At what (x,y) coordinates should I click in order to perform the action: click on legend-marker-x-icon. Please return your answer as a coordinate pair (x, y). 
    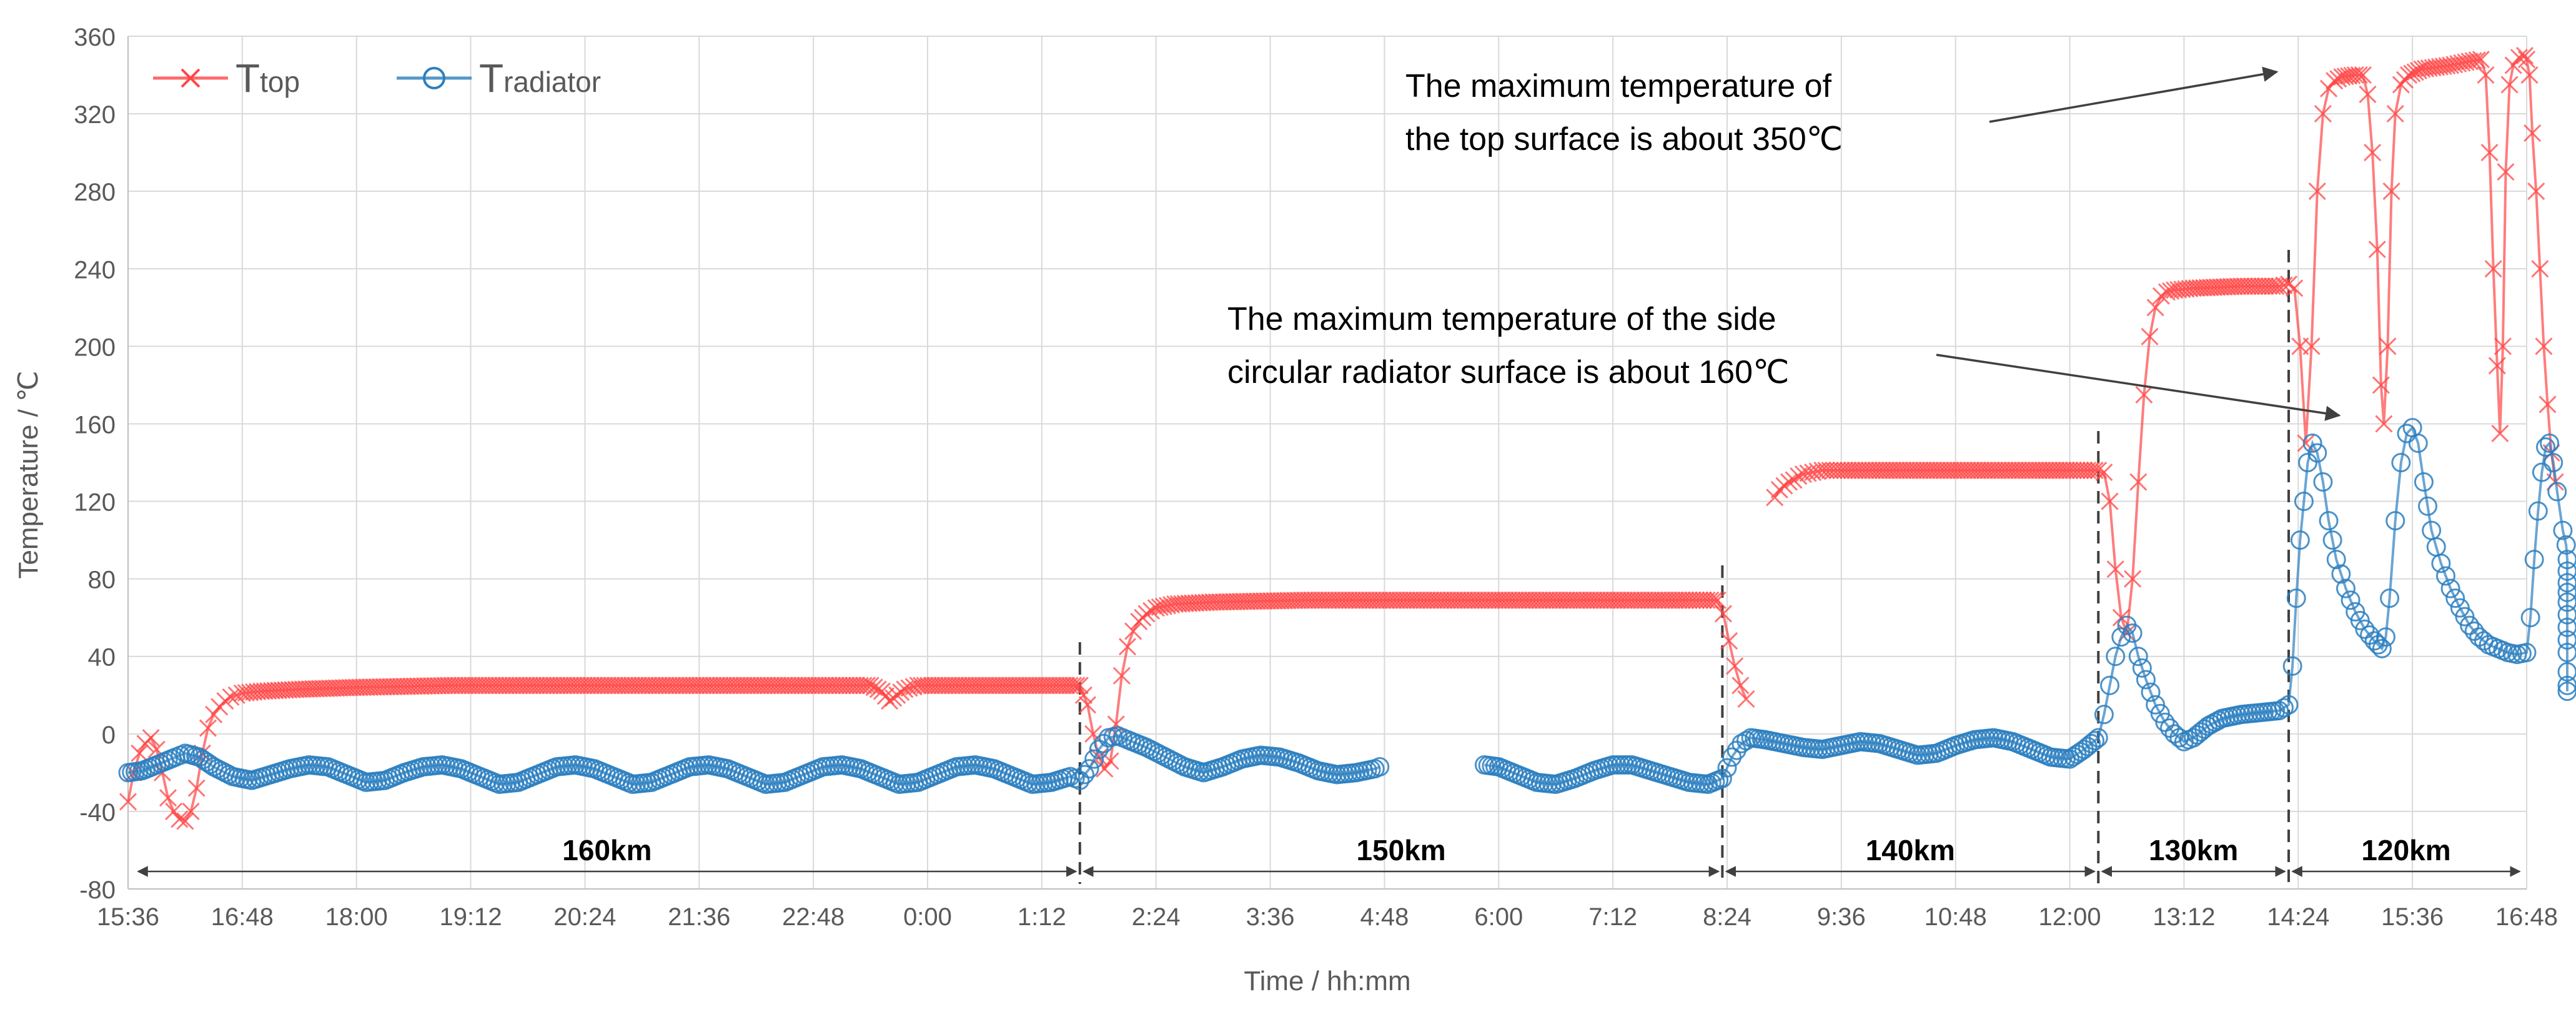
    Looking at the image, I should click on (191, 78).